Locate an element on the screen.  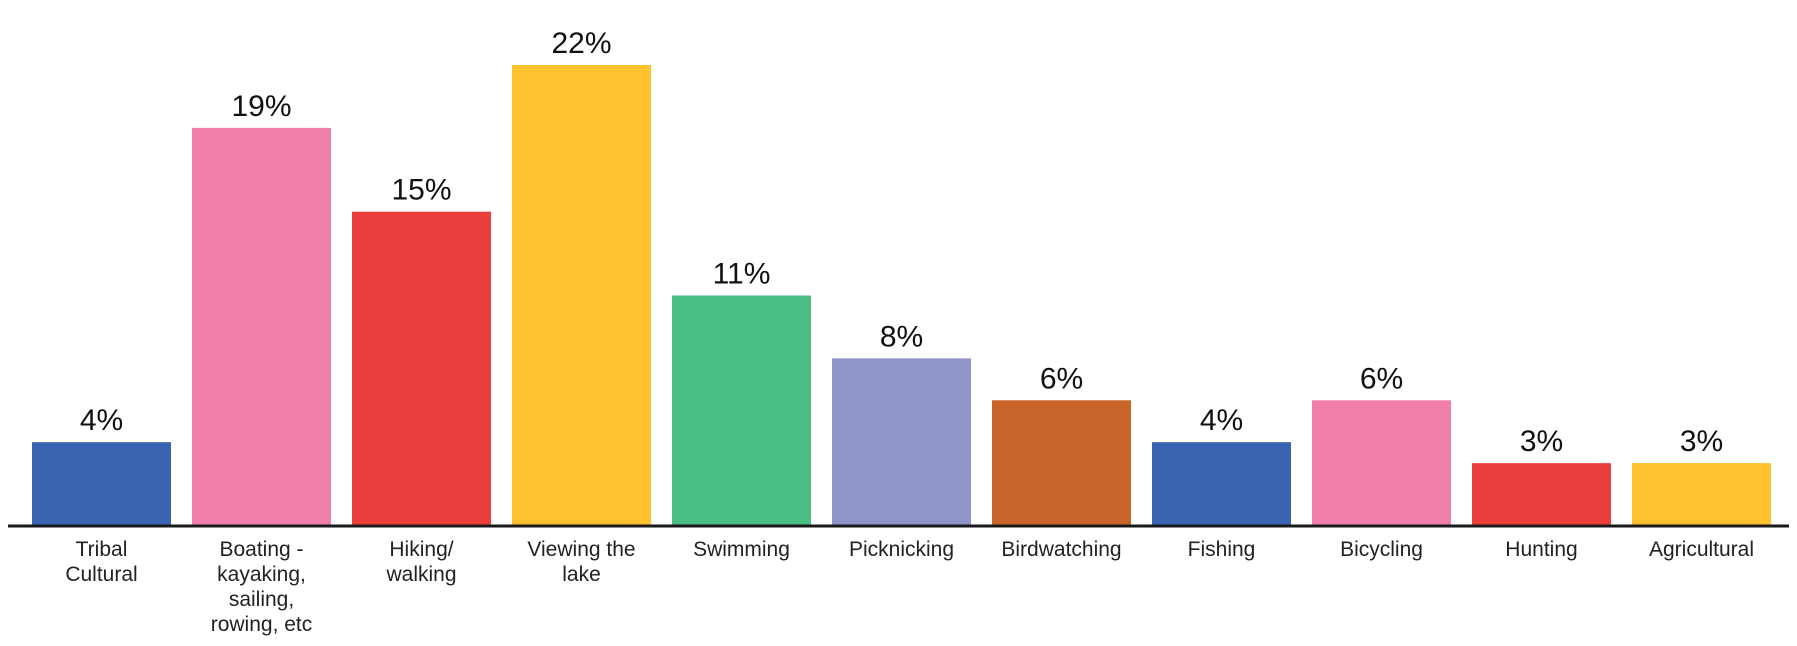
value-label: 22% is located at coordinates (581, 43).